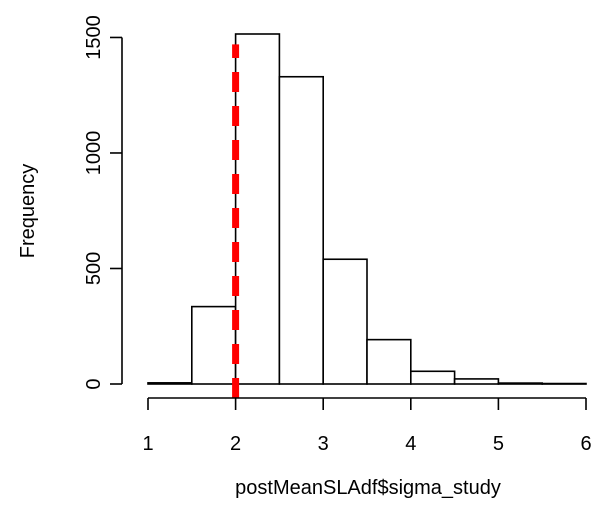 The width and height of the screenshot is (596, 526). What do you see at coordinates (367, 426) in the screenshot?
I see `x-axis: 1 2 3 4 5 6` at bounding box center [367, 426].